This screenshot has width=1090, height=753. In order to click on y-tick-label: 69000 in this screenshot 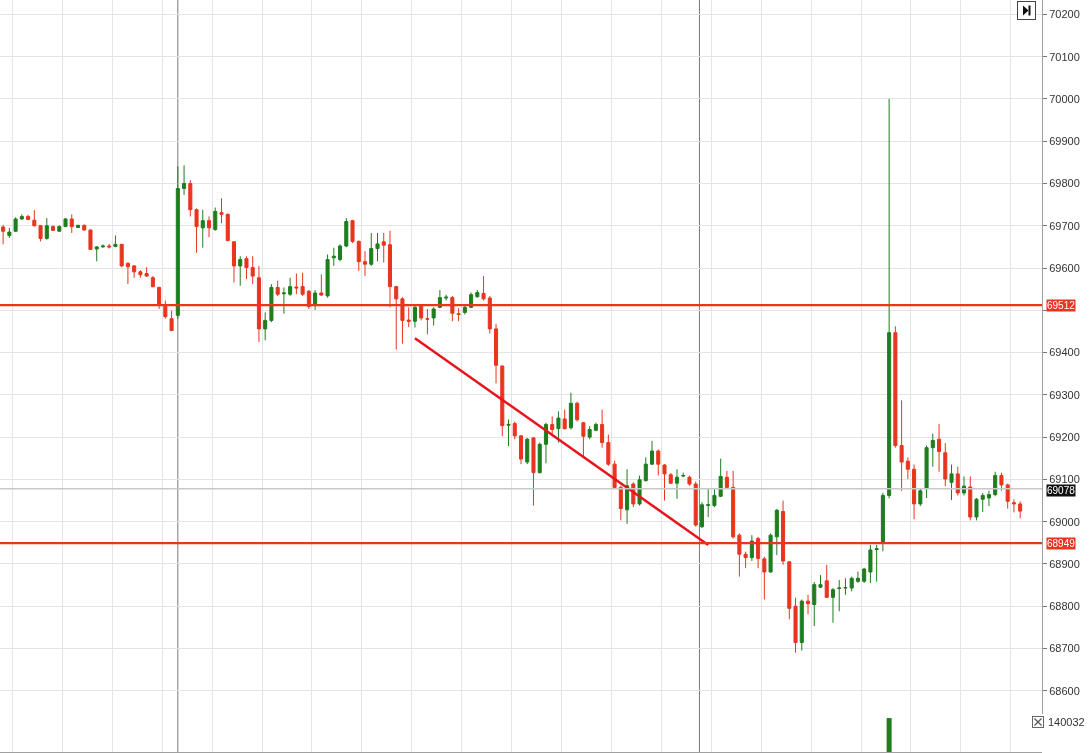, I will do `click(1064, 521)`.